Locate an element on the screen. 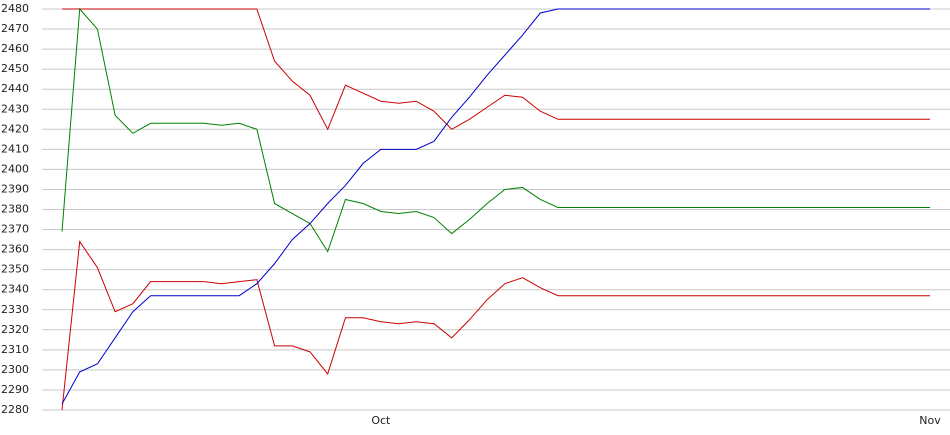  y-tick-label: 2440 is located at coordinates (15, 88).